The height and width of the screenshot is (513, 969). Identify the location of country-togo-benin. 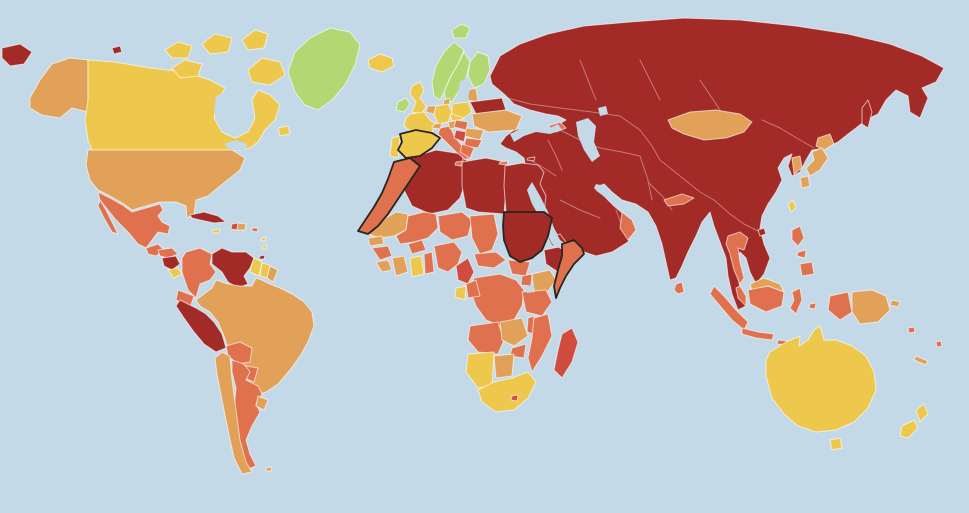
(429, 263).